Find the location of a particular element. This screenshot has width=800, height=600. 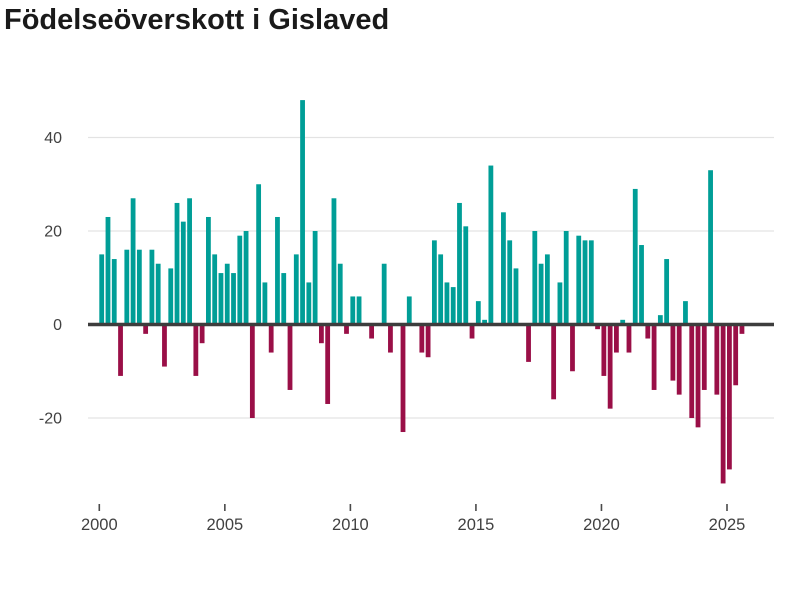

bar-2013Q1 is located at coordinates (428, 341).